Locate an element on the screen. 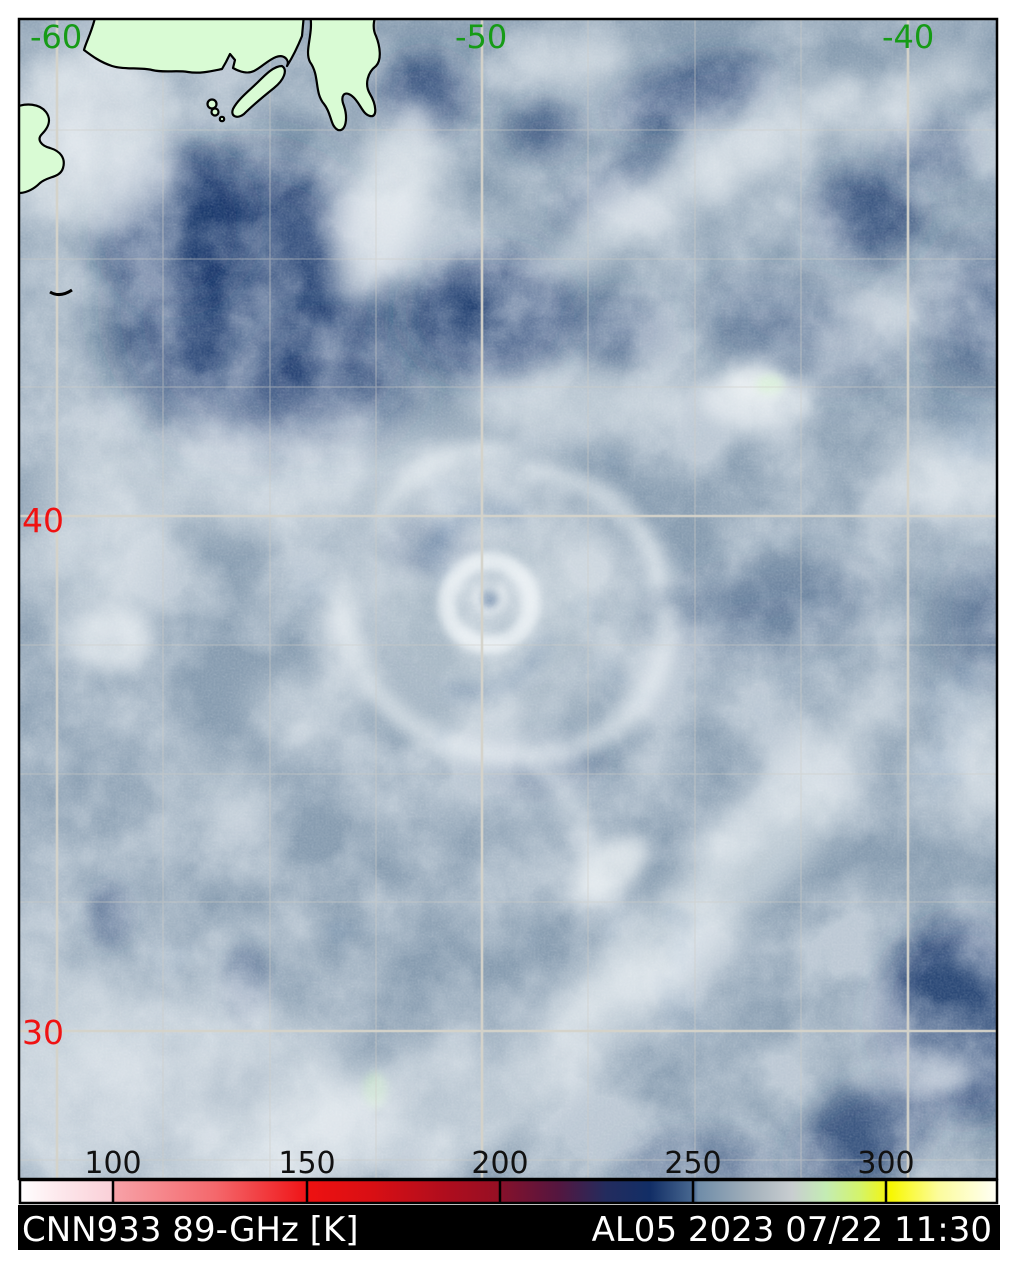 The image size is (1017, 1272). caption-storm-datetime: AL05 2023 07/22 11:30 is located at coordinates (792, 1230).